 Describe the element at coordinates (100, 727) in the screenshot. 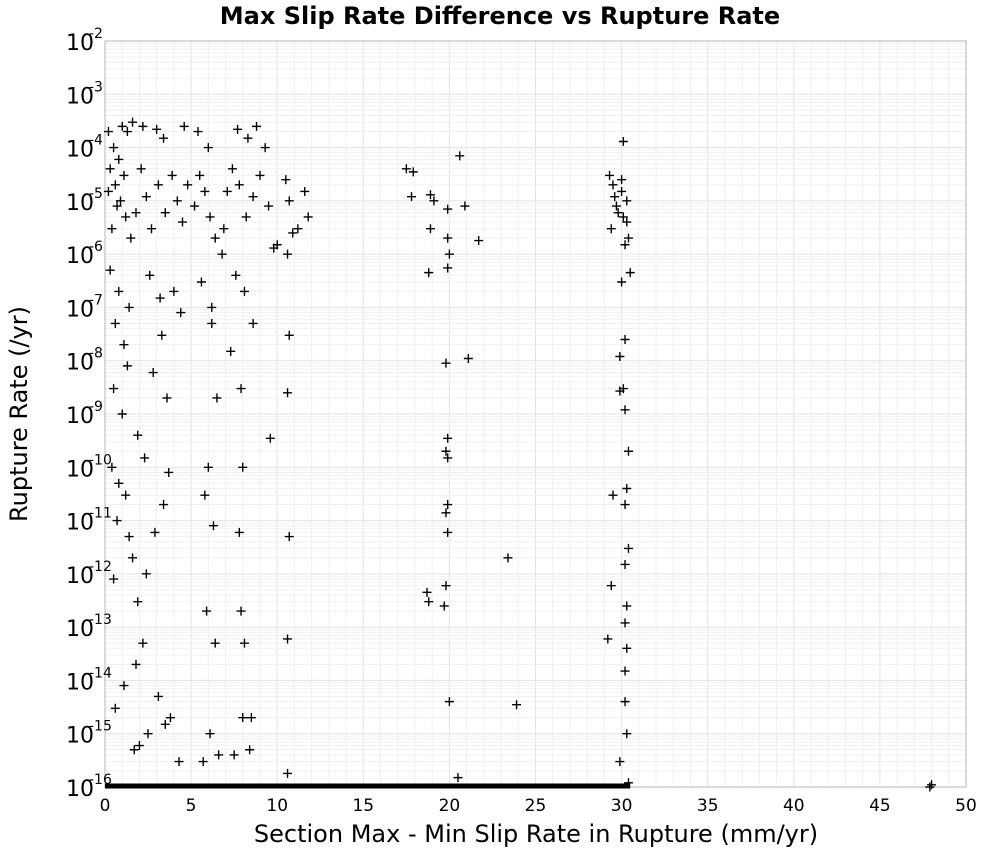

I see `y-tick-exponent: -15` at that location.